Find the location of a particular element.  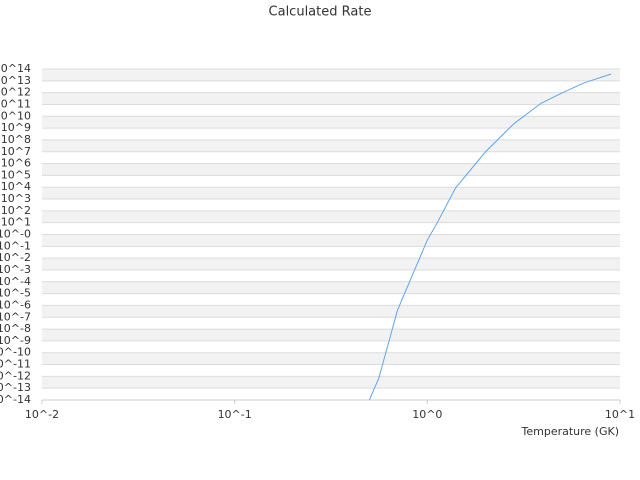

y-tick-label: 10^5 is located at coordinates (16, 174).